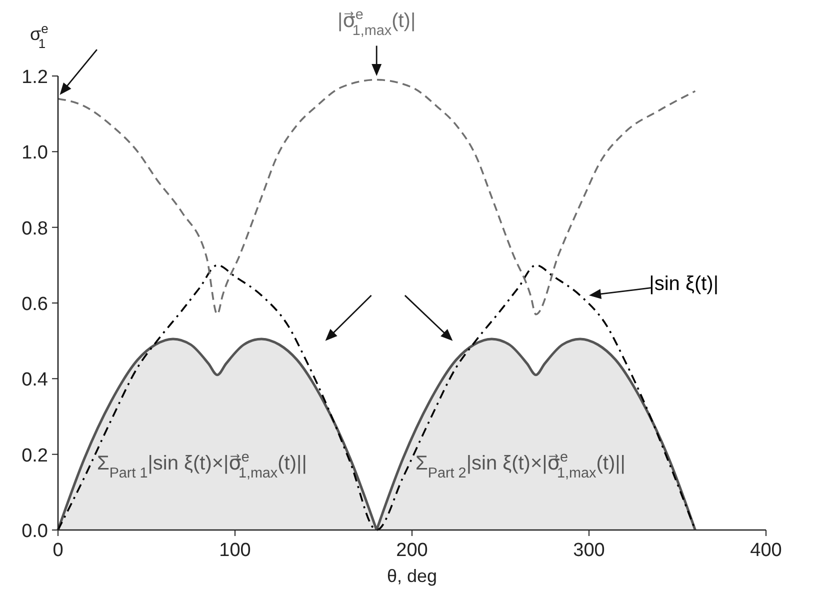  I want to click on y-tick-label: 1.0, so click(35, 153).